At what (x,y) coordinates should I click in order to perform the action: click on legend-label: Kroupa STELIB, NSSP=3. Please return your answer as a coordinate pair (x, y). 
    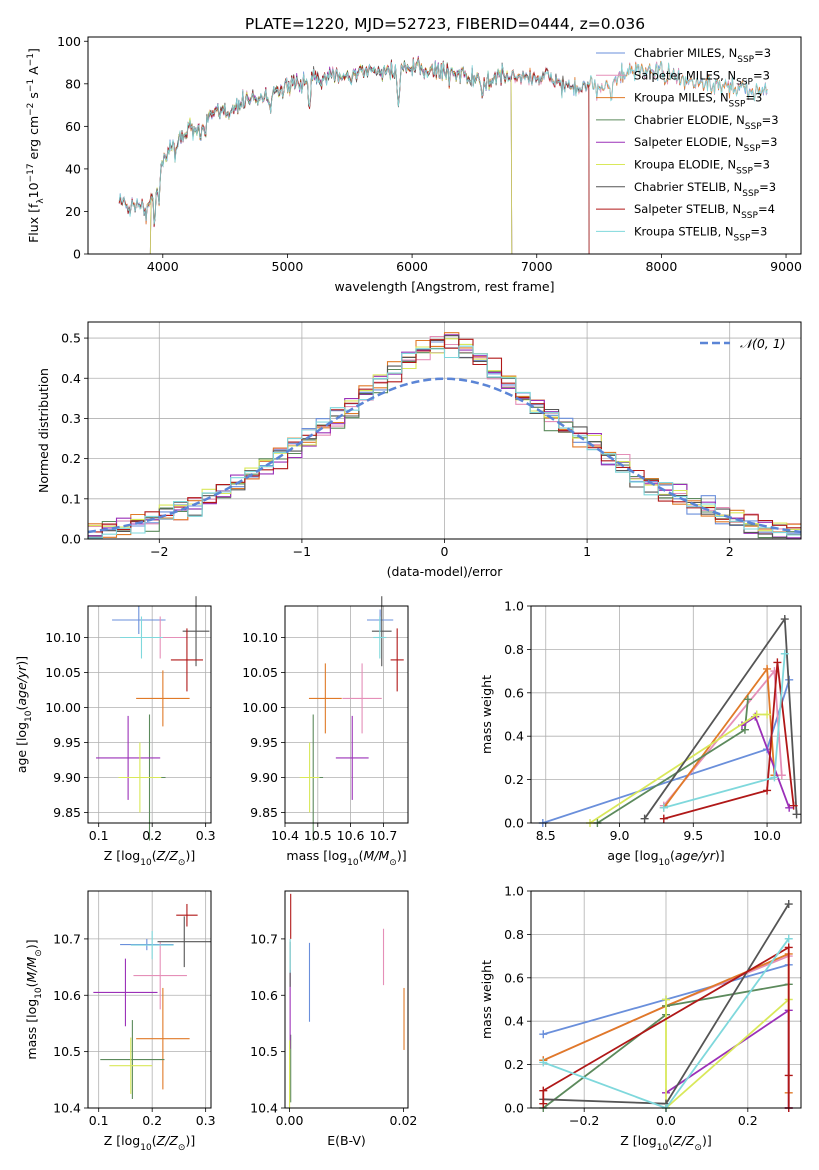
    Looking at the image, I should click on (700, 233).